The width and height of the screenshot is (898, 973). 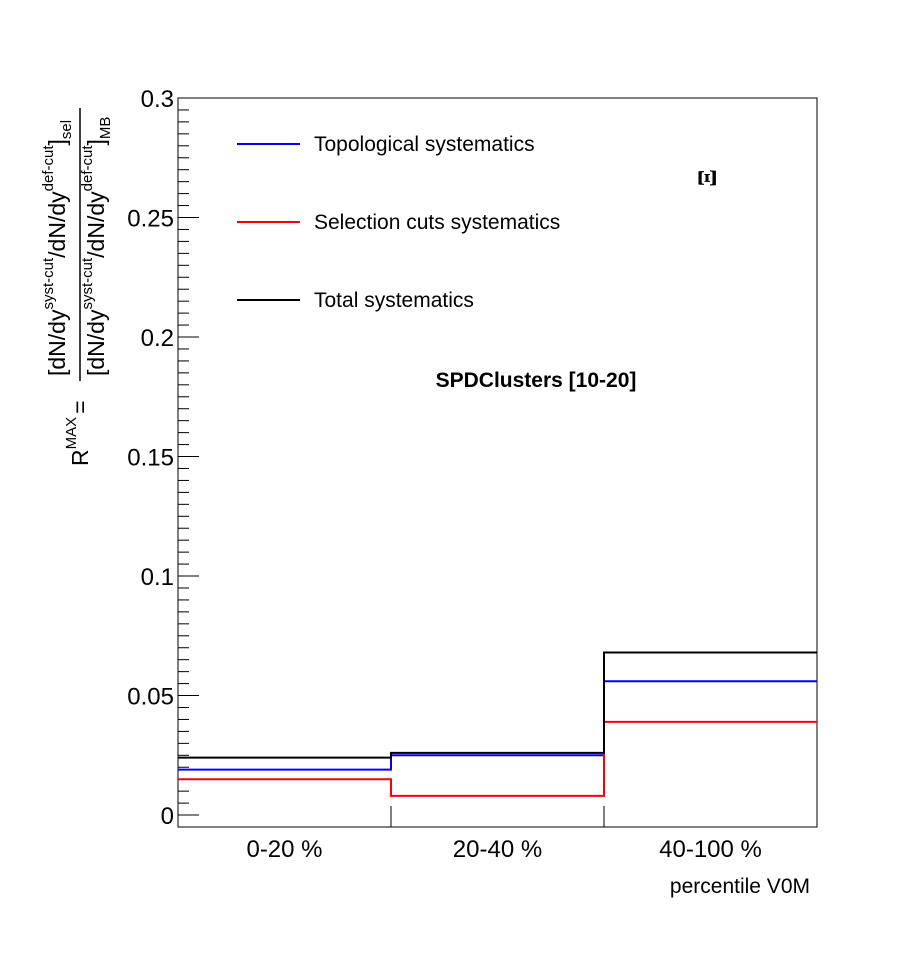 What do you see at coordinates (96, 246) in the screenshot?
I see `y-label-denominator: [dN/dysyst-cut/dN/dydef-cut]MB` at bounding box center [96, 246].